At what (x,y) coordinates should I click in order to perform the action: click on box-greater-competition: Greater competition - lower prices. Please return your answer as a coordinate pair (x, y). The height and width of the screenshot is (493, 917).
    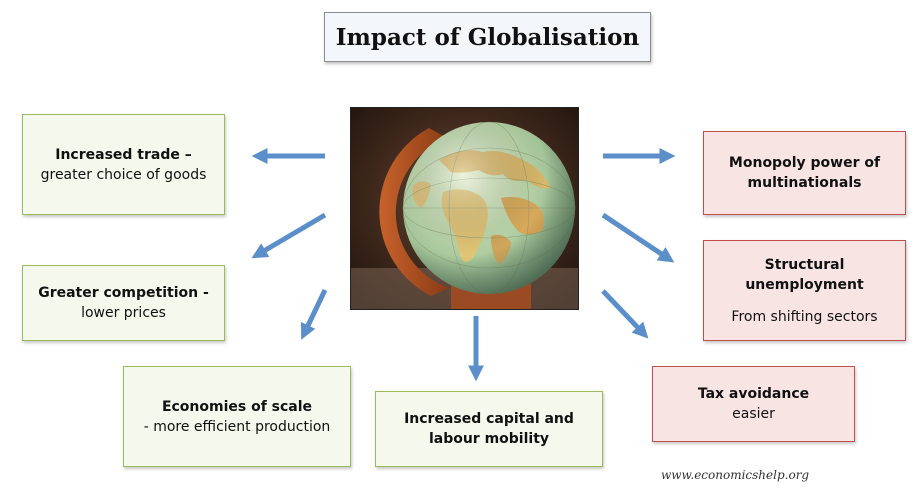
    Looking at the image, I should click on (123, 303).